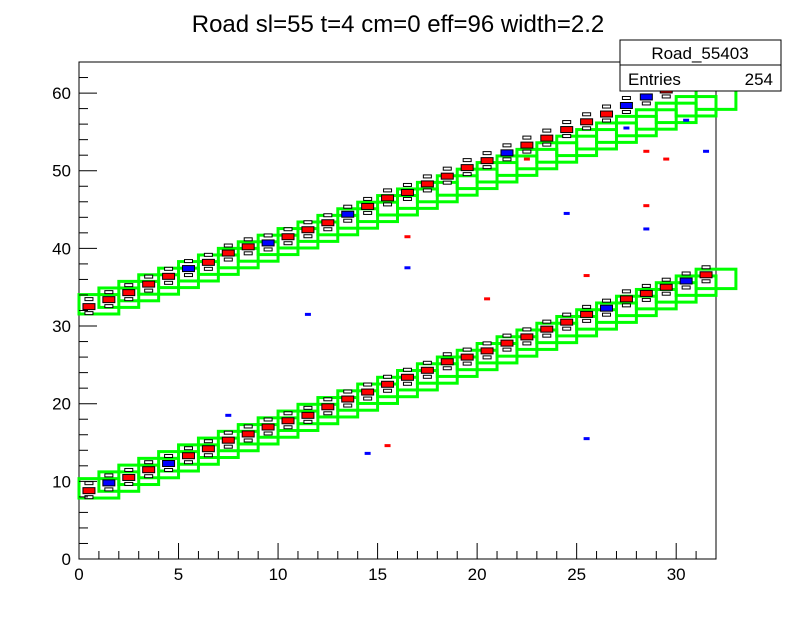 This screenshot has width=796, height=622. I want to click on stats-box-name: Road_55403, so click(699, 53).